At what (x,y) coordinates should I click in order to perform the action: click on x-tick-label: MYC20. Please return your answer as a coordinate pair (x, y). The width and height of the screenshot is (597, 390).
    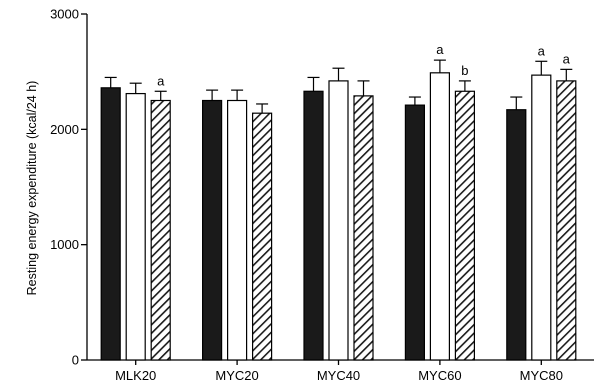
    Looking at the image, I should click on (236, 375).